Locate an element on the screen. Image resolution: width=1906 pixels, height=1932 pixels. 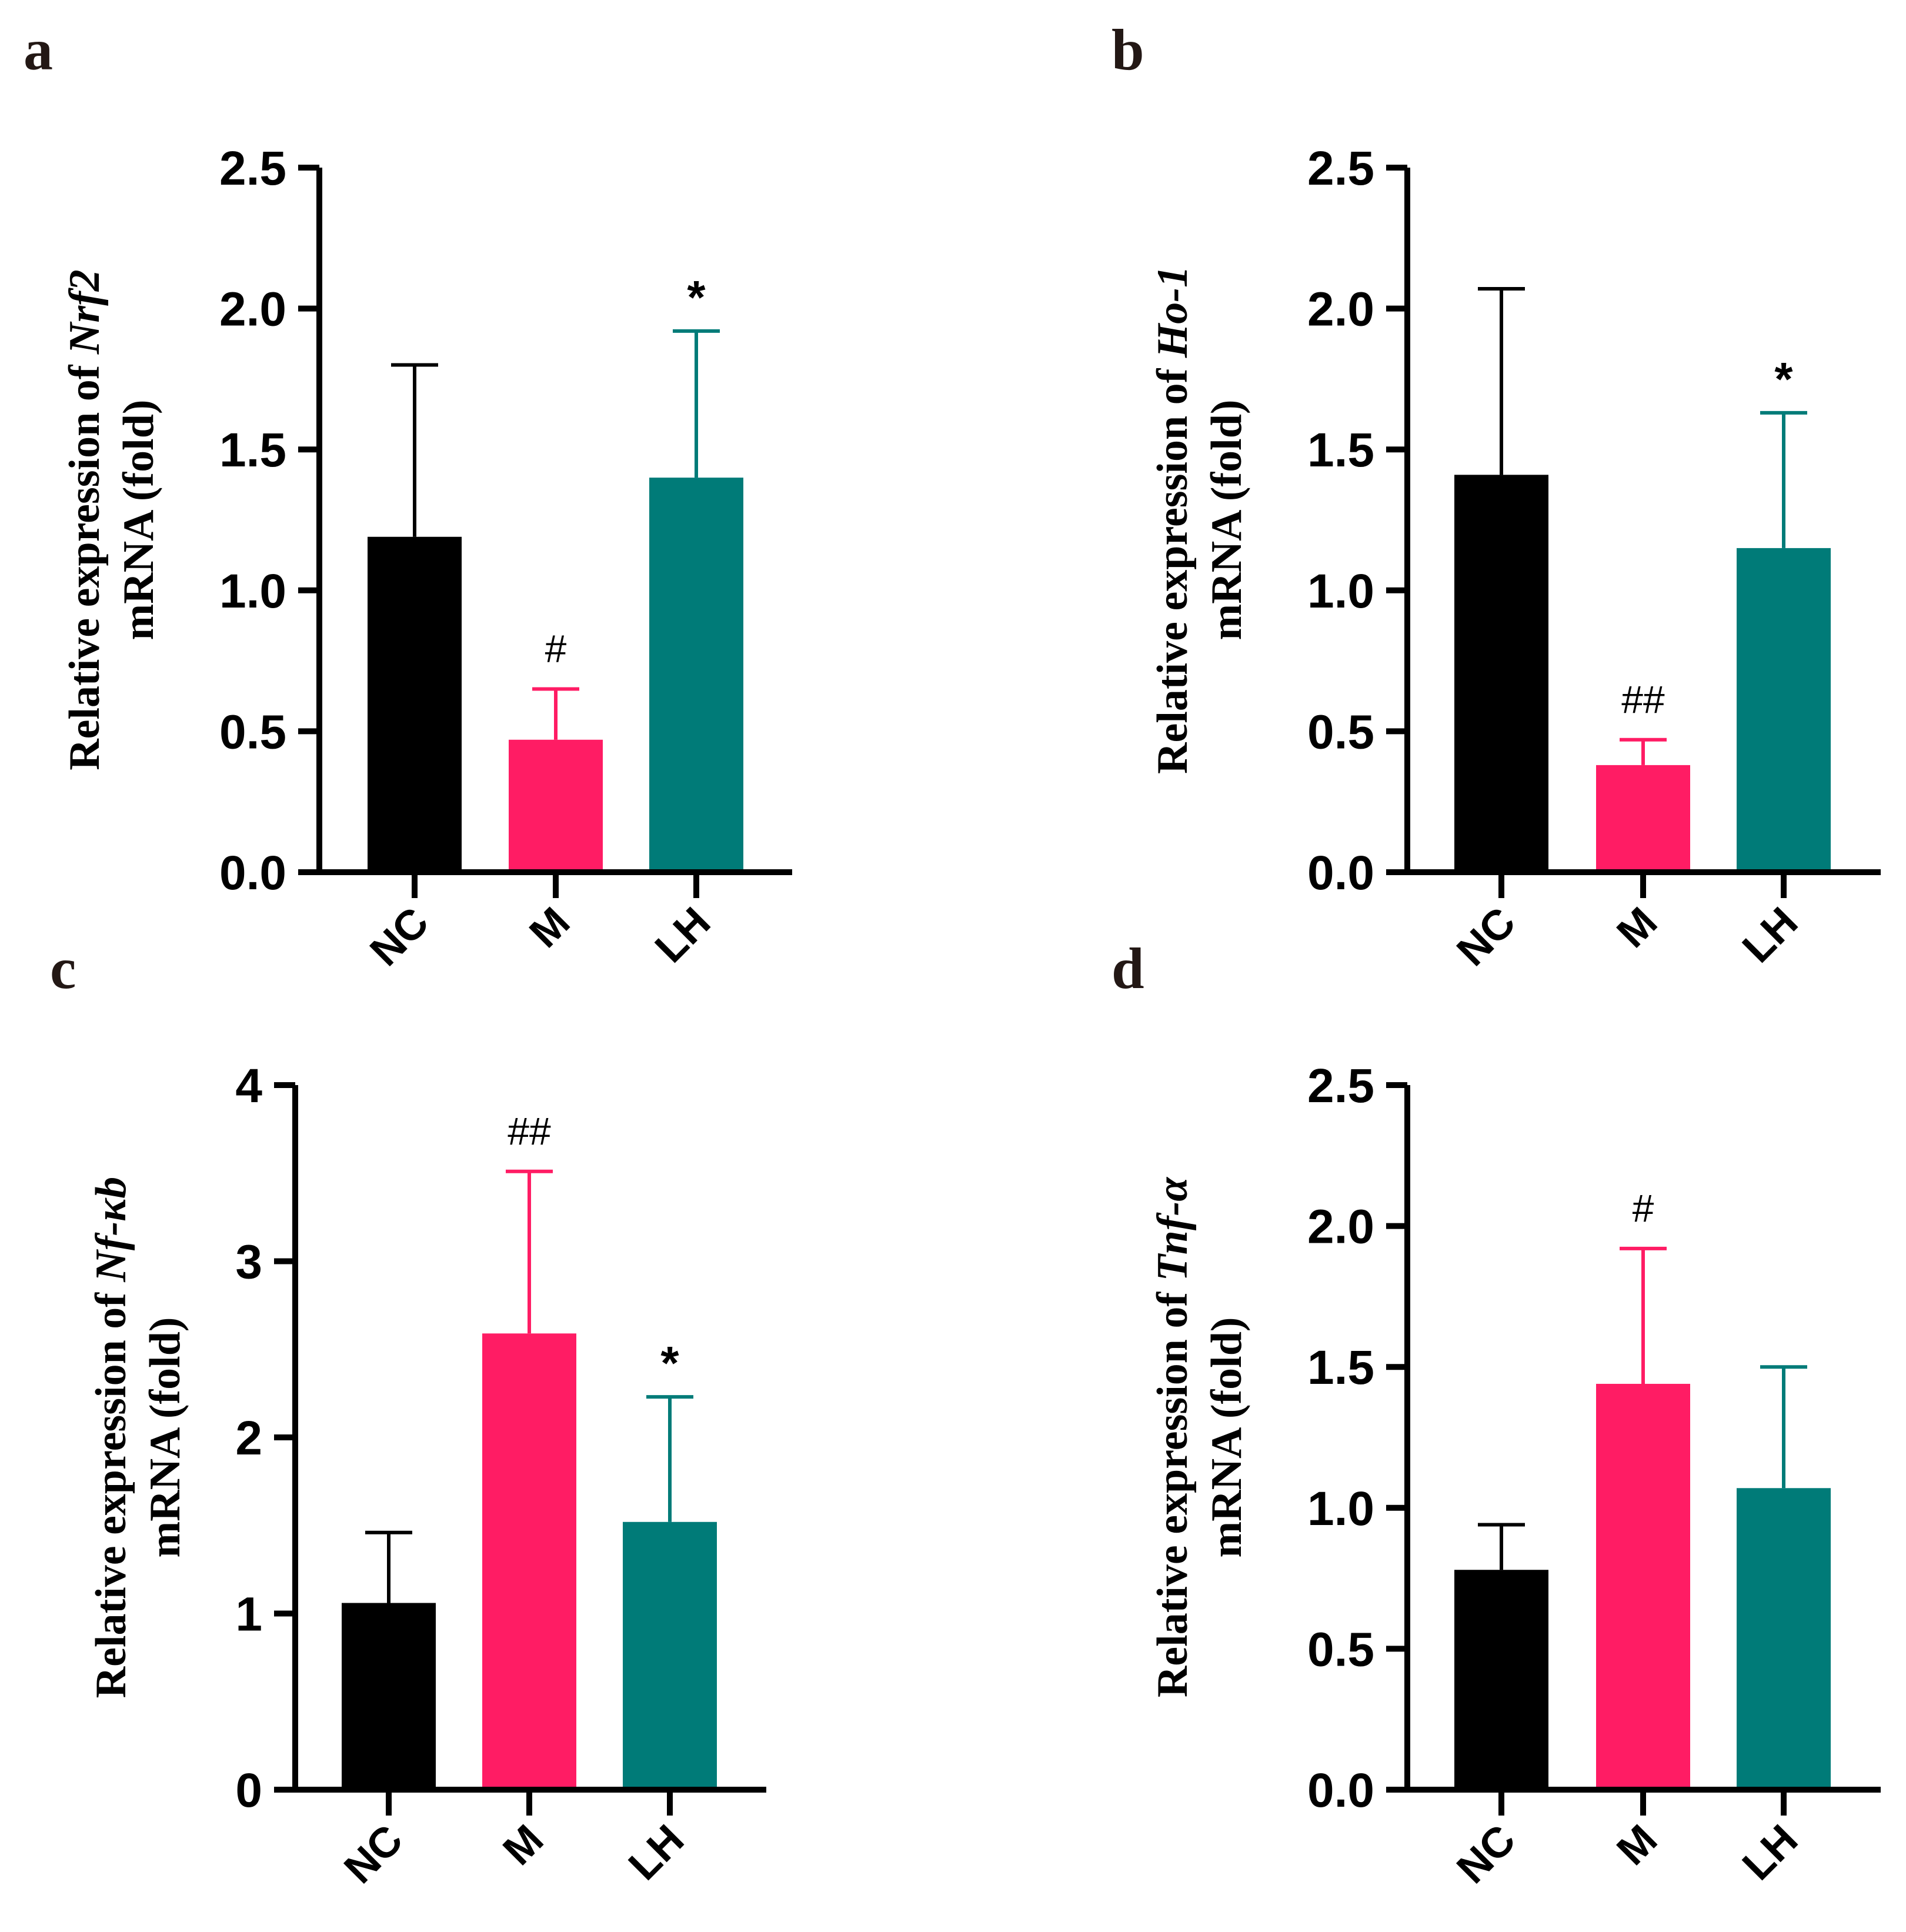
y-axis-label-line1: Relative expression of Tnf-α is located at coordinates (1173, 1437).